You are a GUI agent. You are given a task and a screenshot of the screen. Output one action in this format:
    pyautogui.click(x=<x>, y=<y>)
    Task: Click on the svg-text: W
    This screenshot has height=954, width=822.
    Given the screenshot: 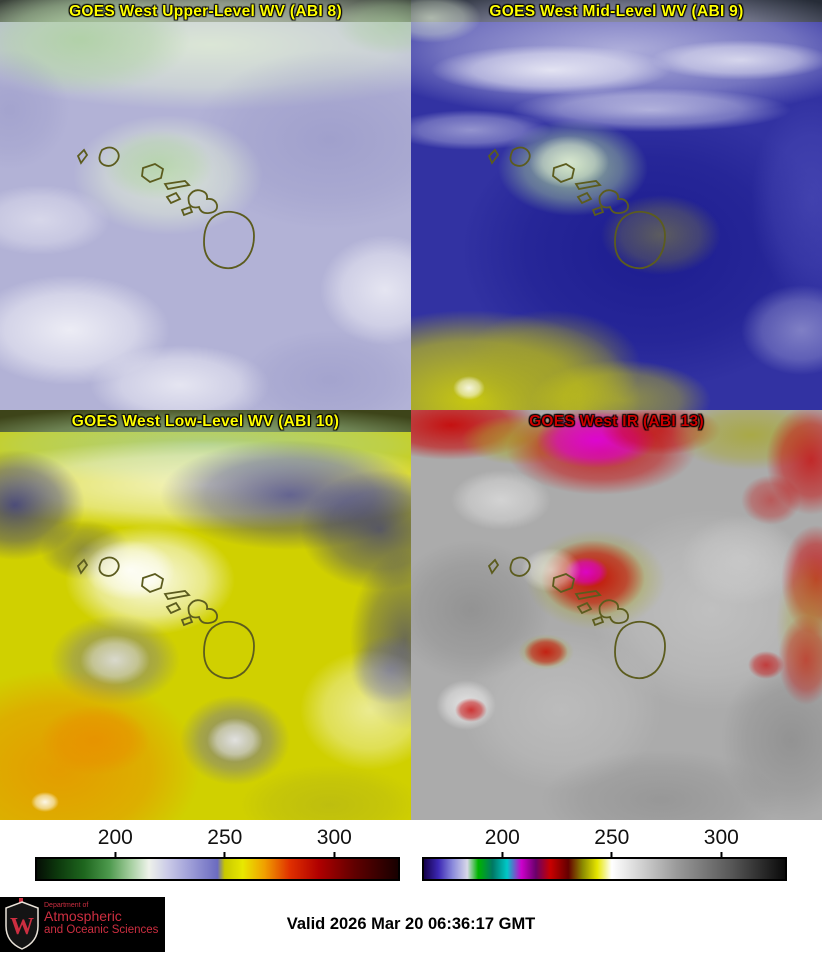 What is the action you would take?
    pyautogui.click(x=22, y=927)
    